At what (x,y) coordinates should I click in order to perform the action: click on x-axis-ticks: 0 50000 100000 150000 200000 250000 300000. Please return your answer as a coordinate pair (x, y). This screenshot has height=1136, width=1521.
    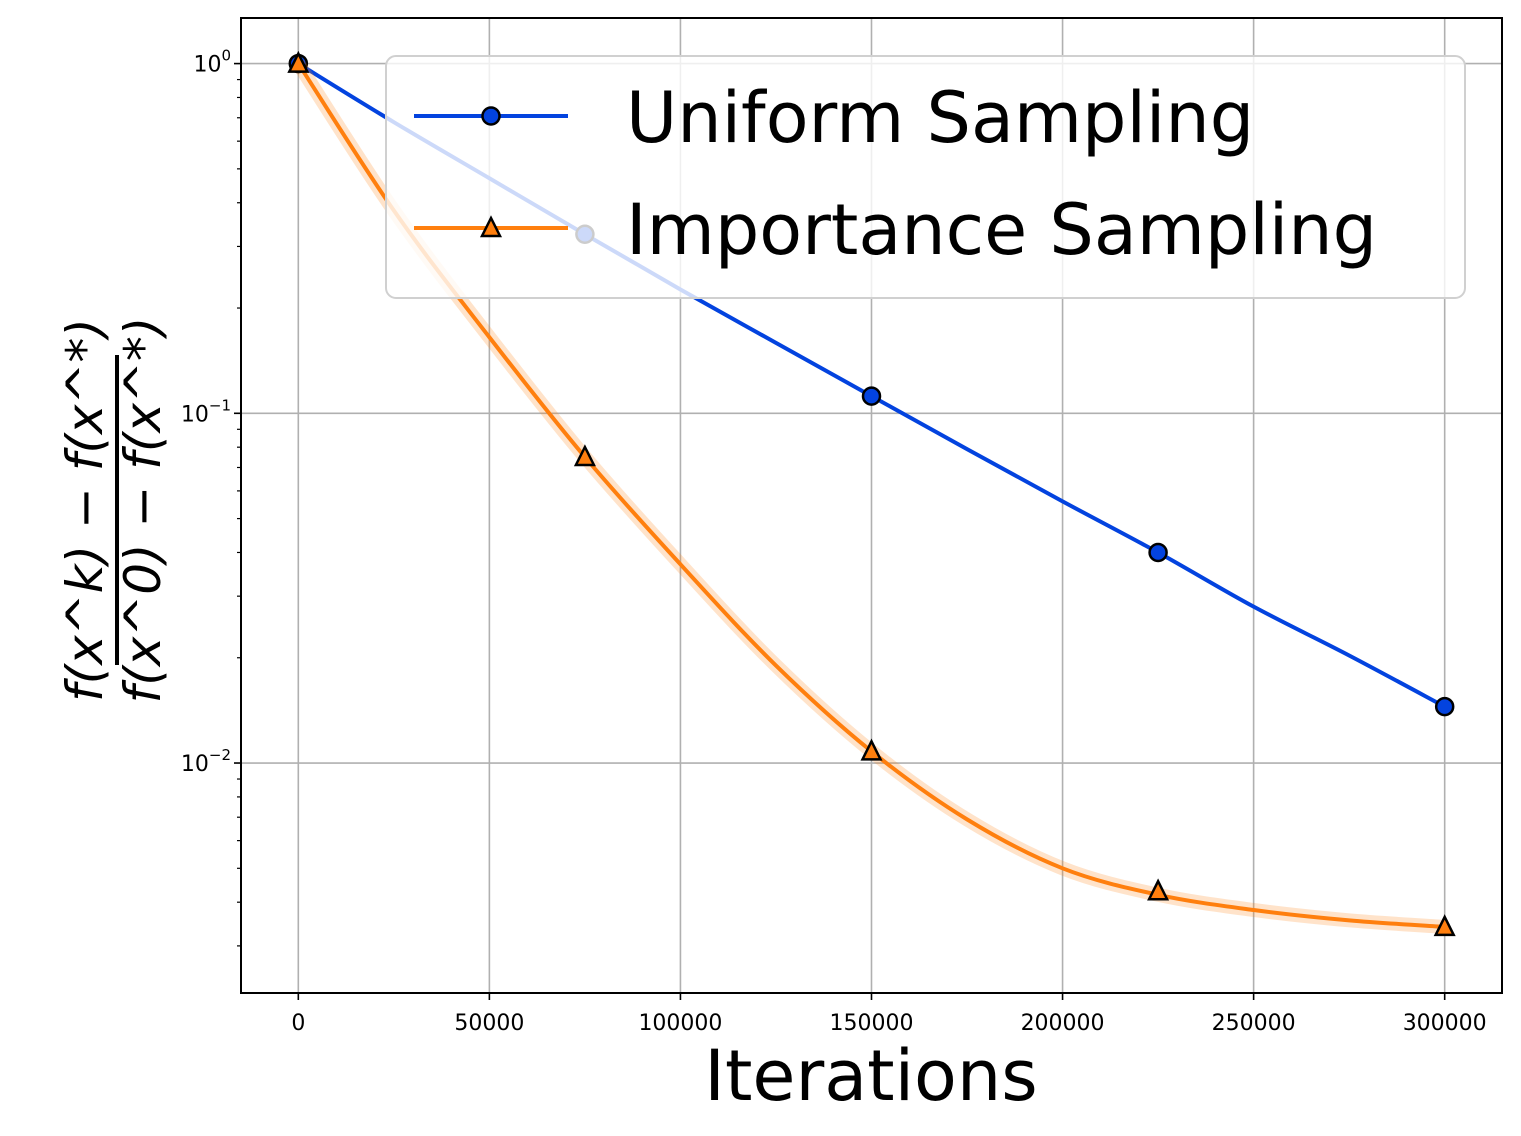
    Looking at the image, I should click on (889, 1014).